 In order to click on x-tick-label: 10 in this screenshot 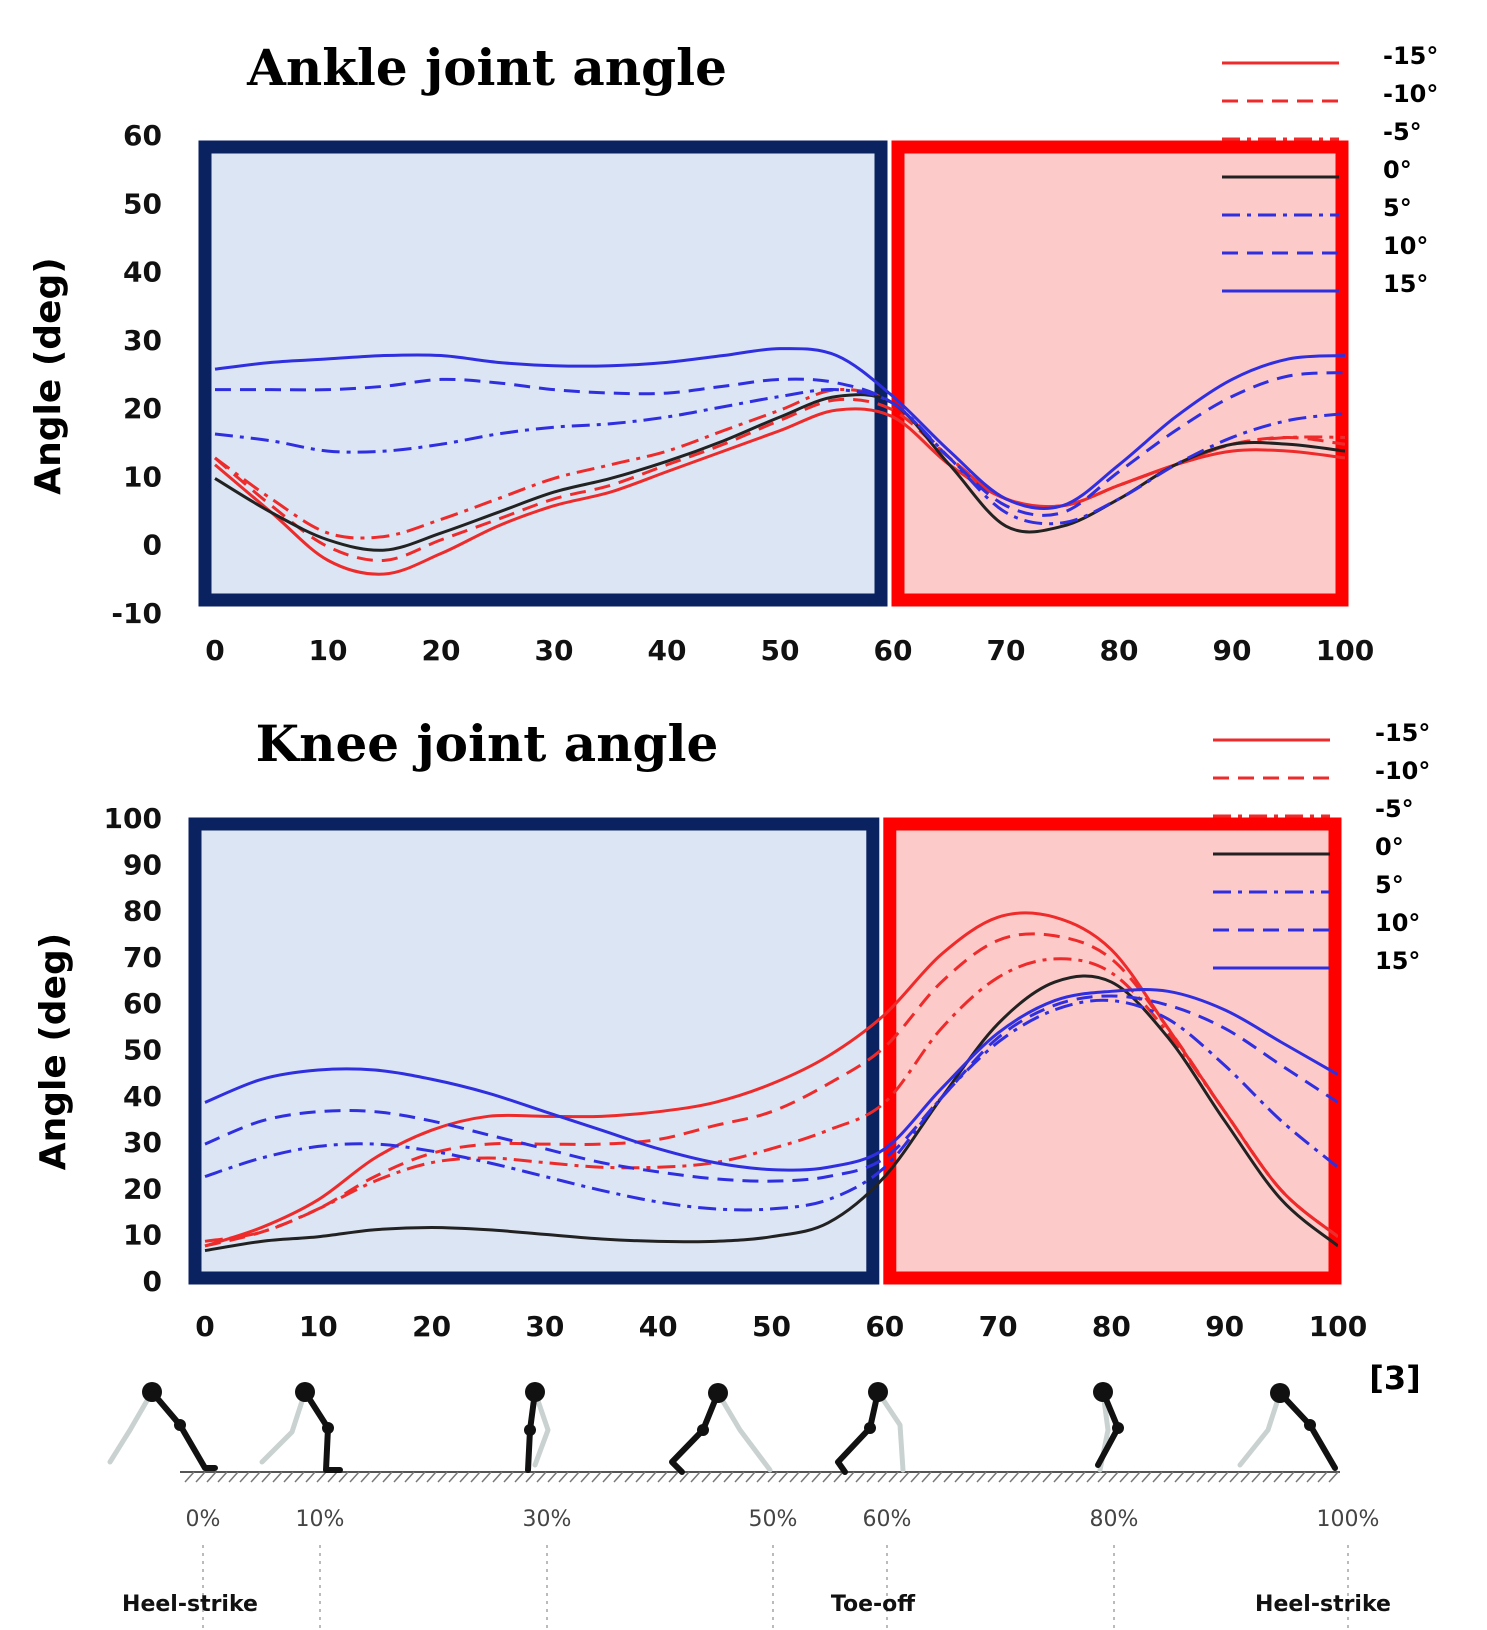, I will do `click(318, 1326)`.